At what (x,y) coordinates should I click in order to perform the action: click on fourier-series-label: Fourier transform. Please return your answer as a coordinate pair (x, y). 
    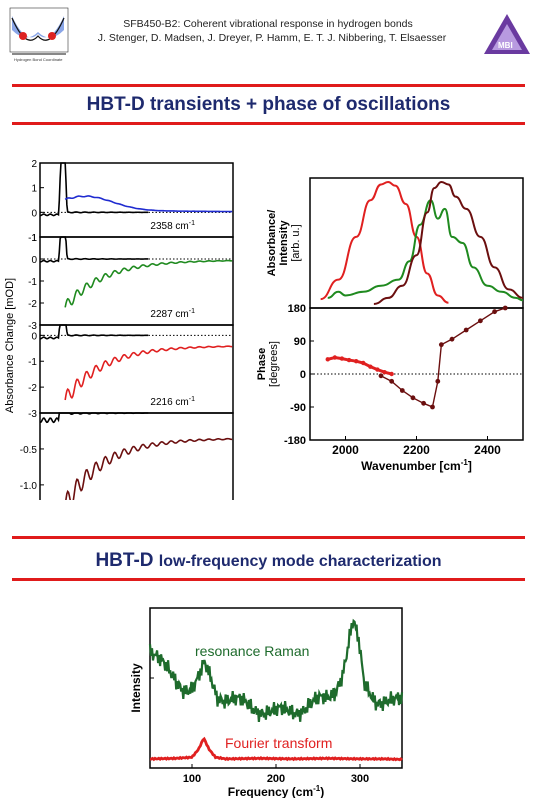
    Looking at the image, I should click on (278, 743).